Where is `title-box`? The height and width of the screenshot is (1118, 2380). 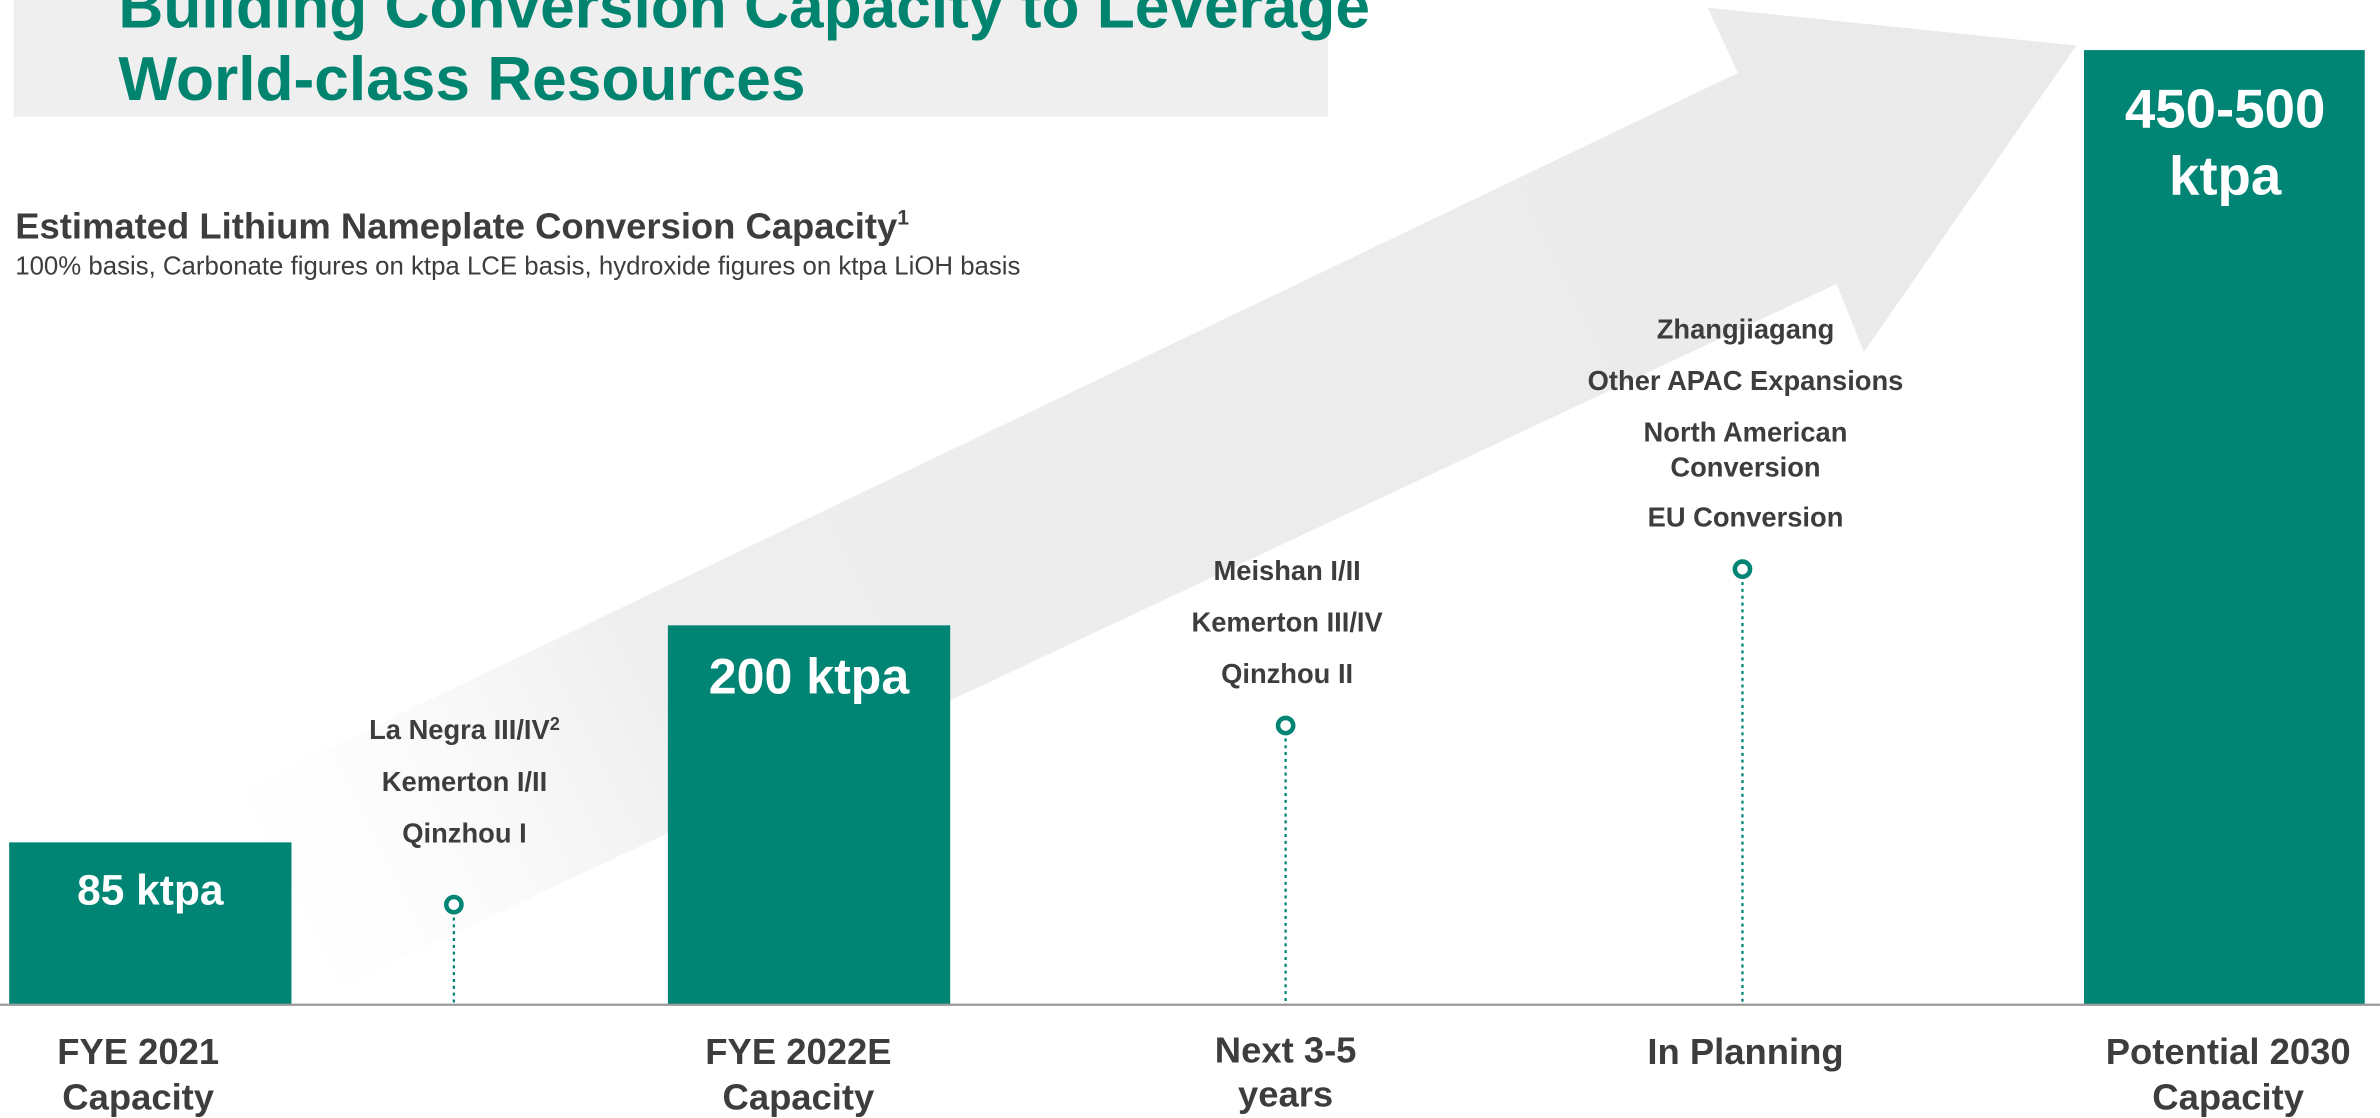 title-box is located at coordinates (671, 58).